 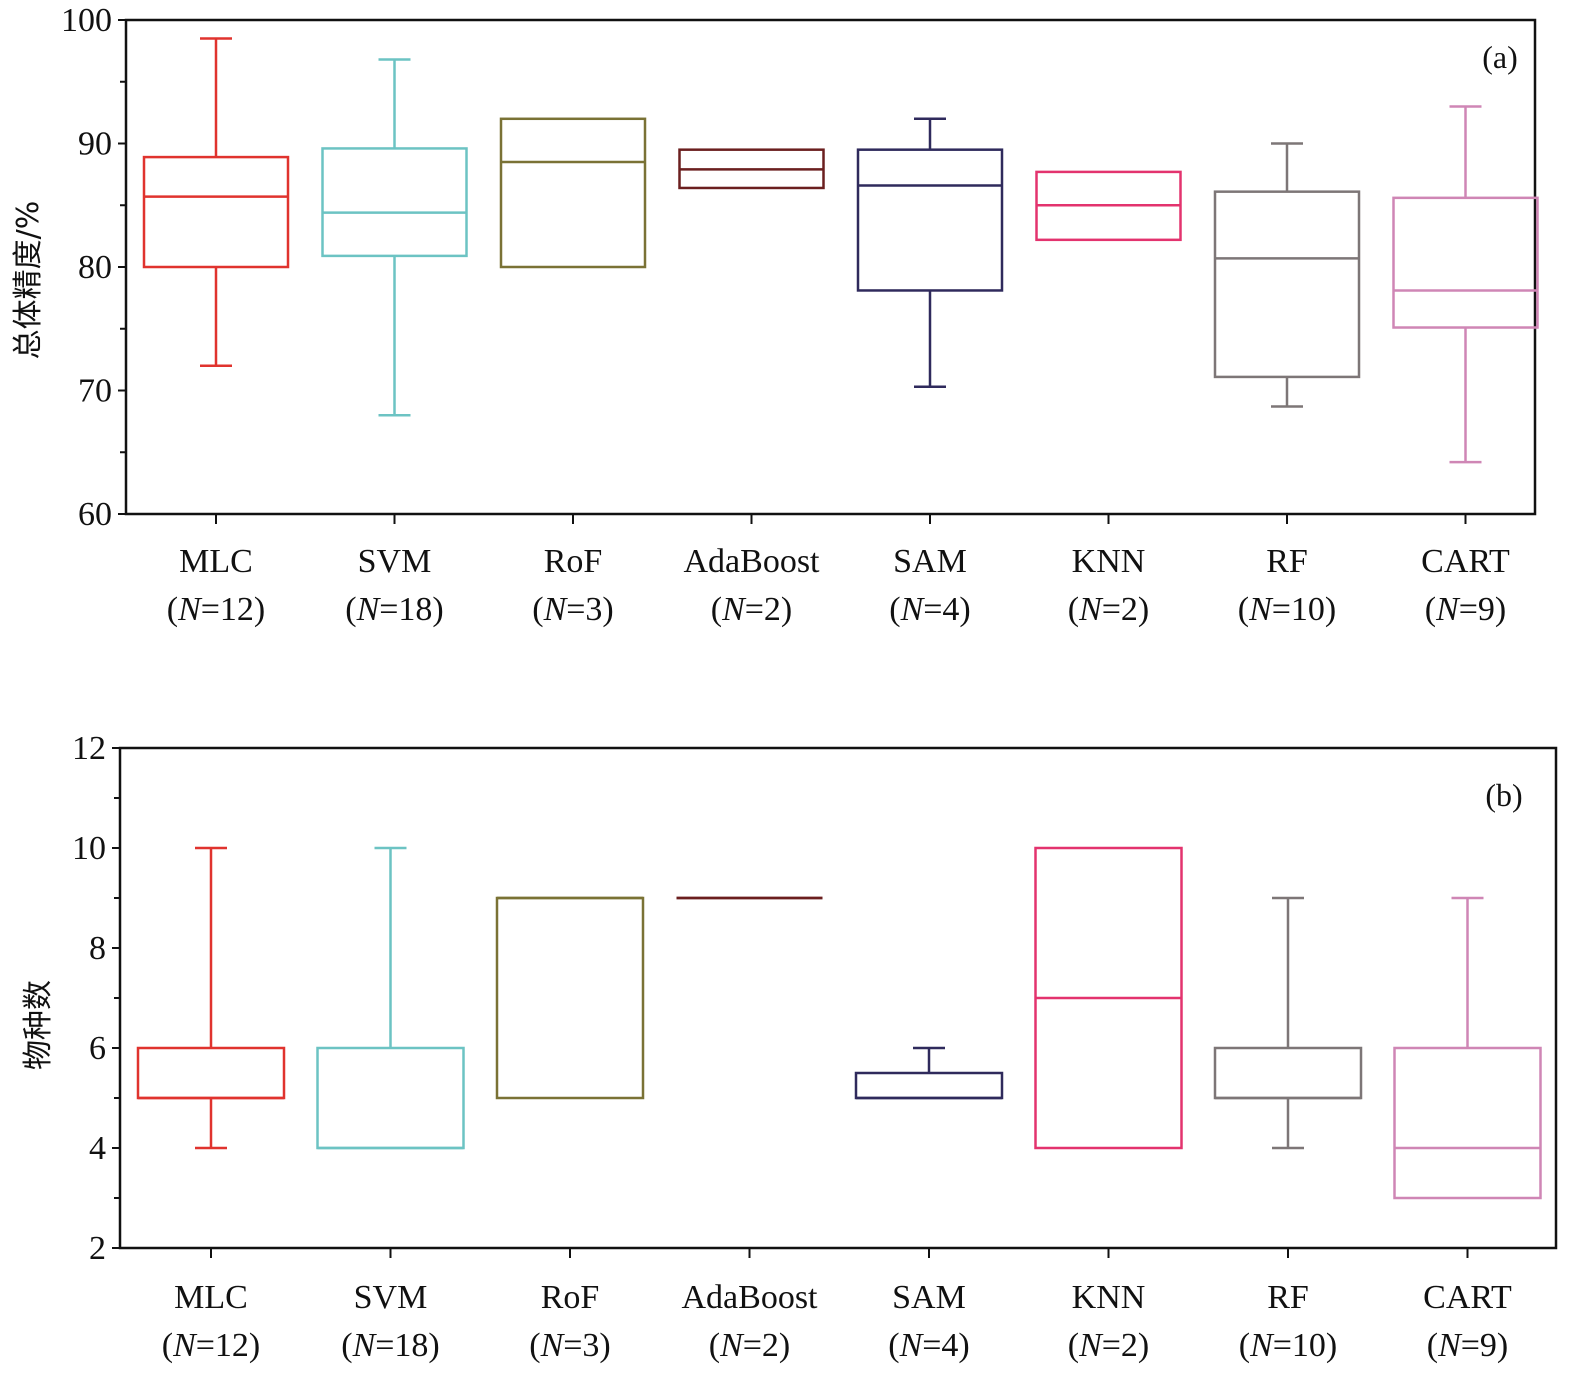 I want to click on y-axis-label: 总体精度/%, so click(x=28, y=280).